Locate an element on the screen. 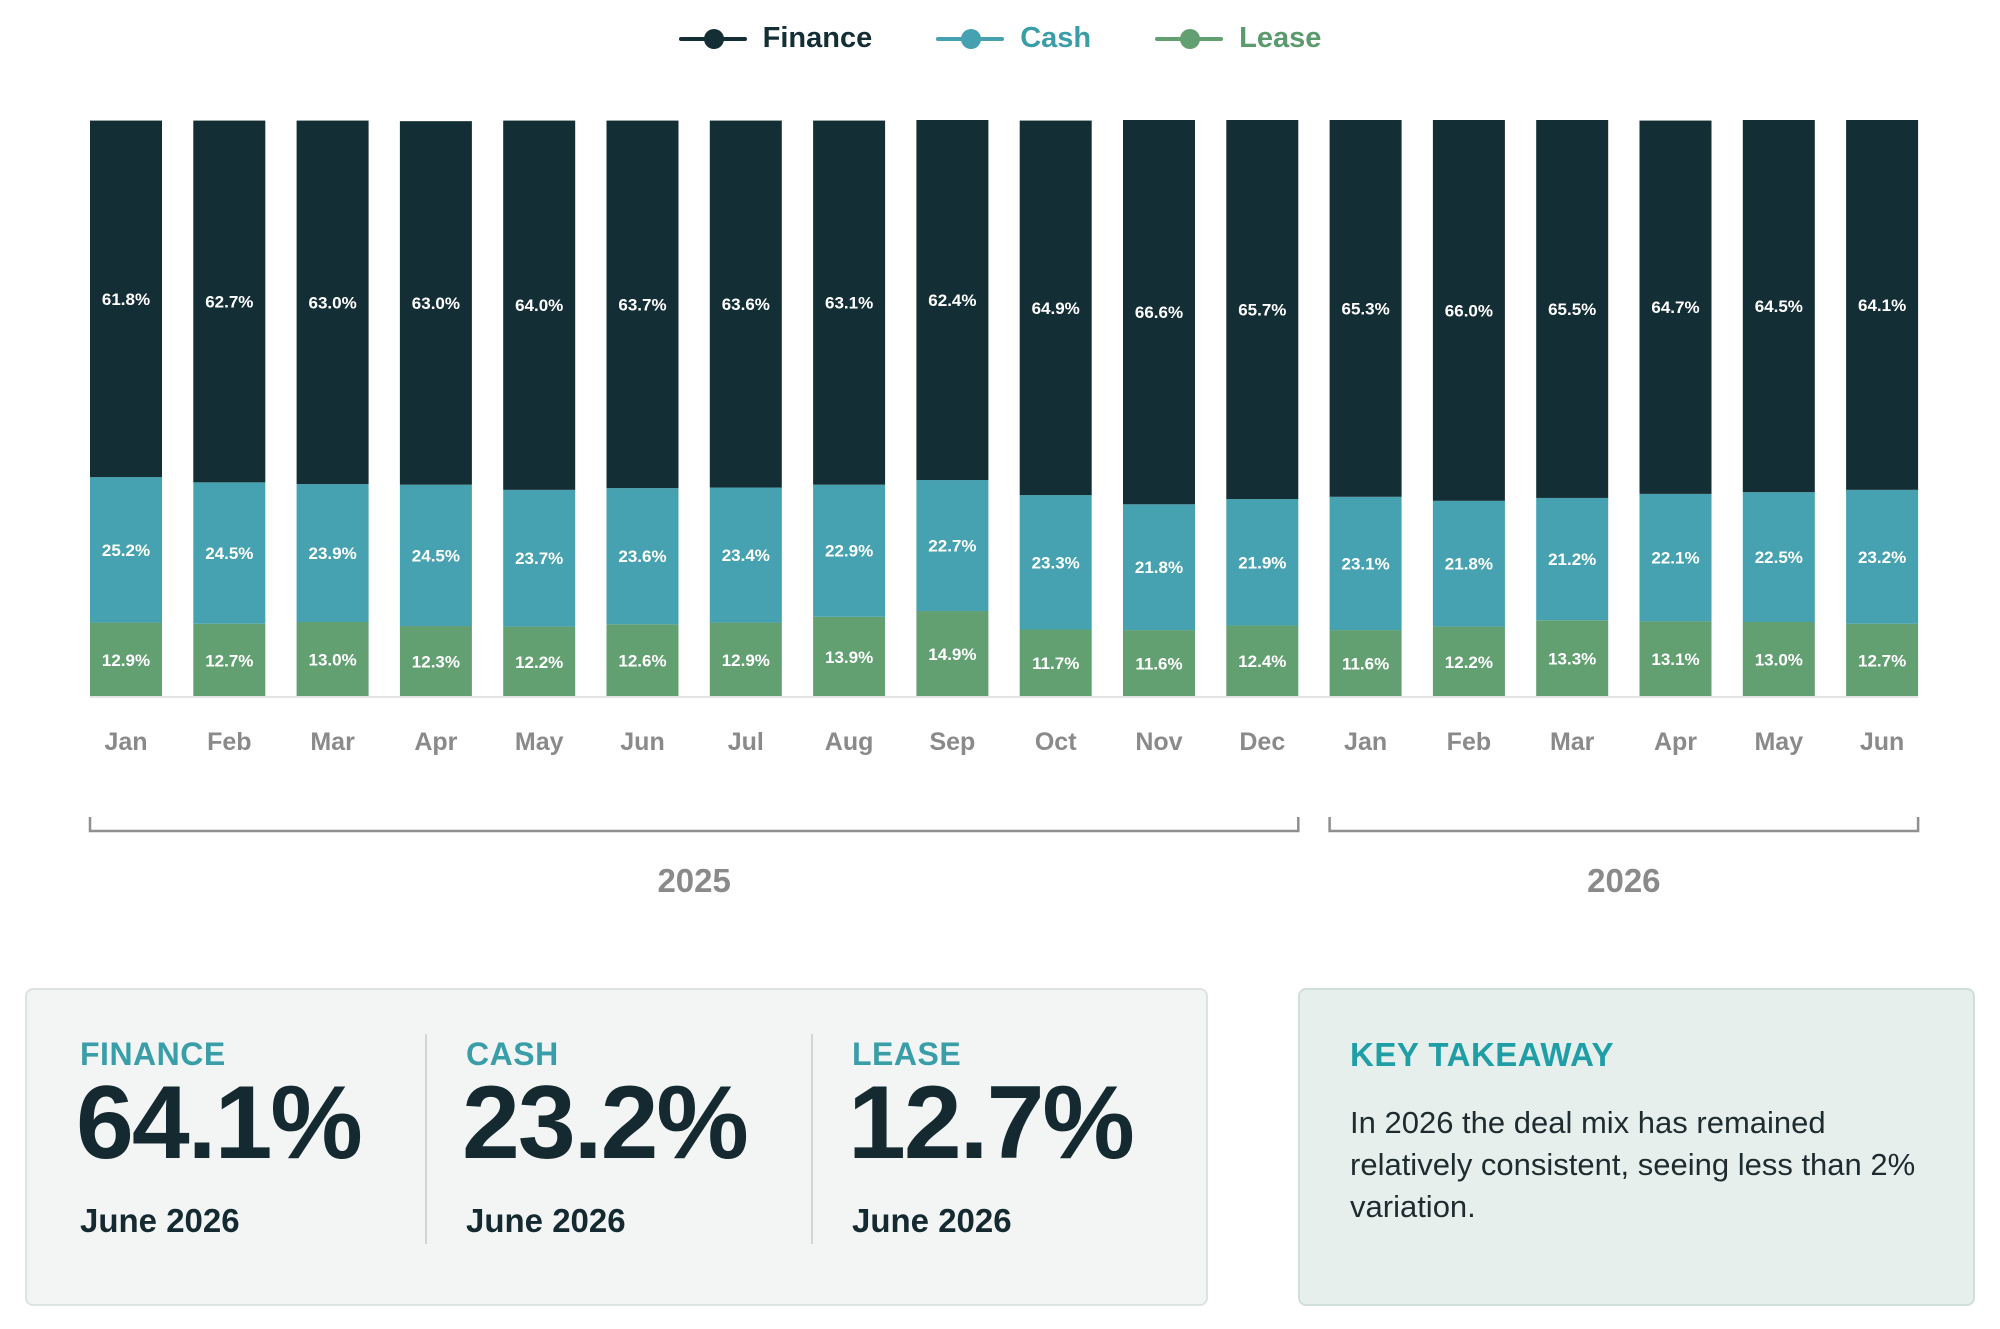 This screenshot has width=2000, height=1329. legend-marker-lease is located at coordinates (1189, 38).